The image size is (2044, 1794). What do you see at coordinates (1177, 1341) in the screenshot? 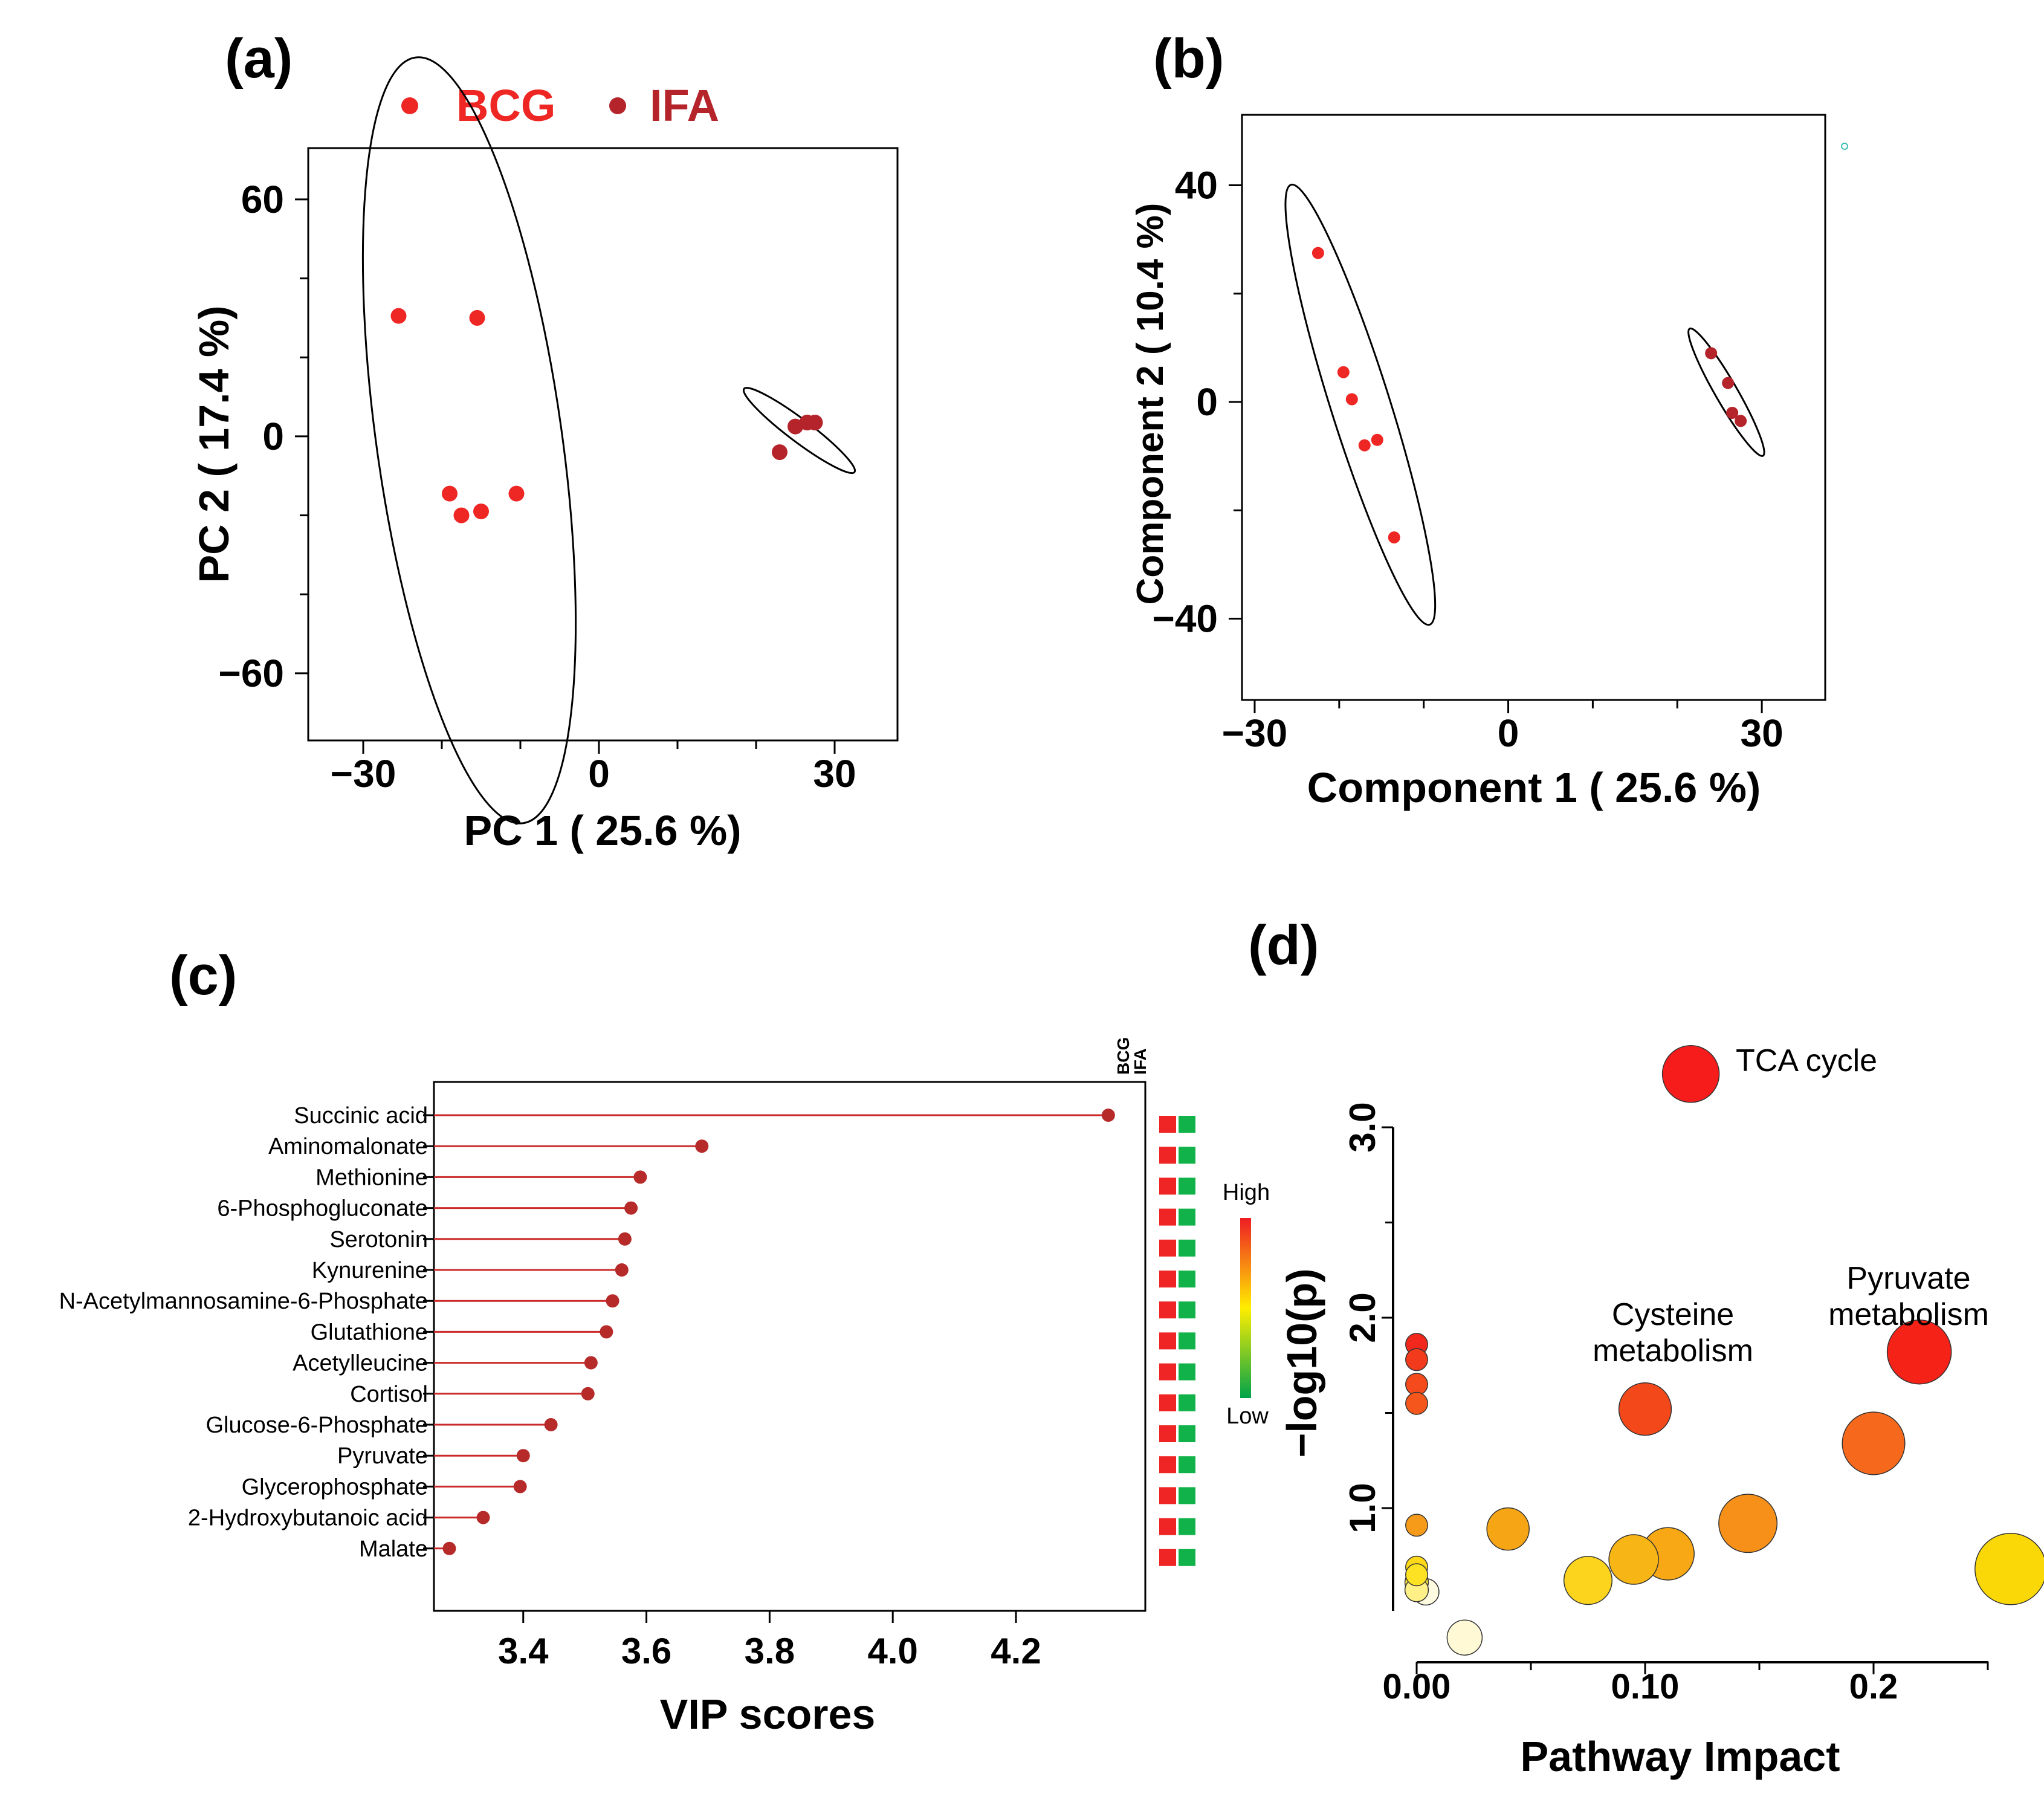
I see `panel-c-group-boxes` at bounding box center [1177, 1341].